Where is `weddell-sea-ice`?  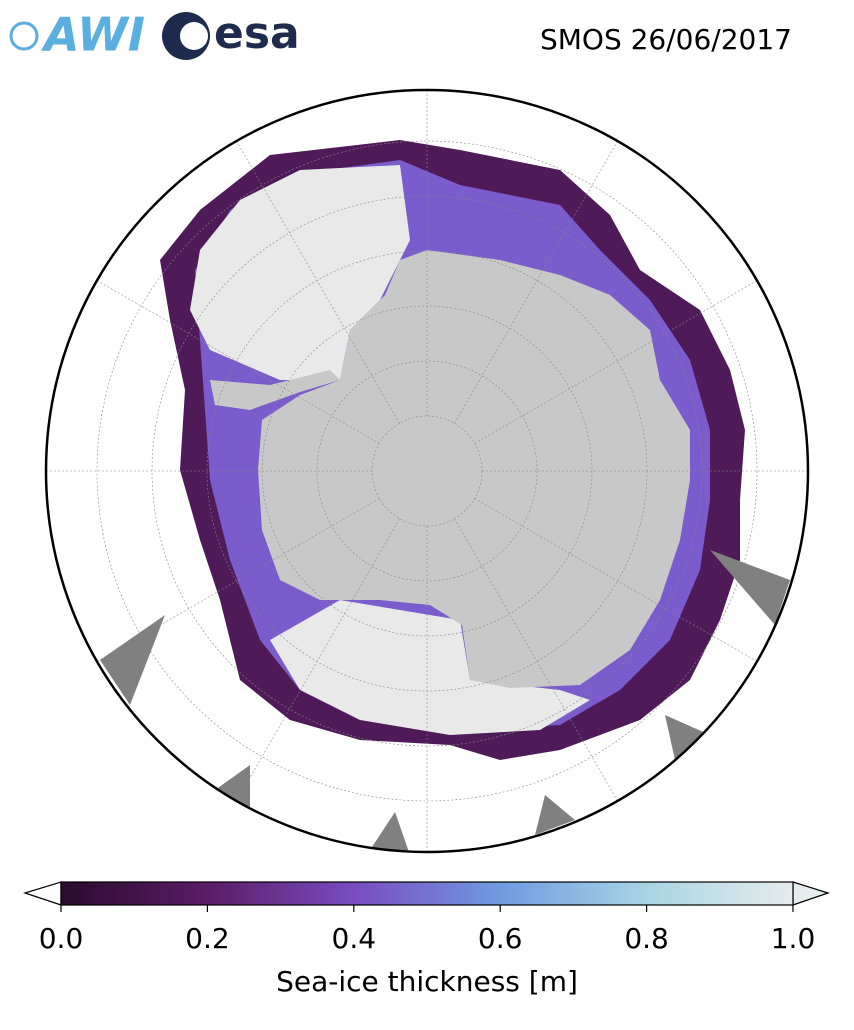 weddell-sea-ice is located at coordinates (300, 272).